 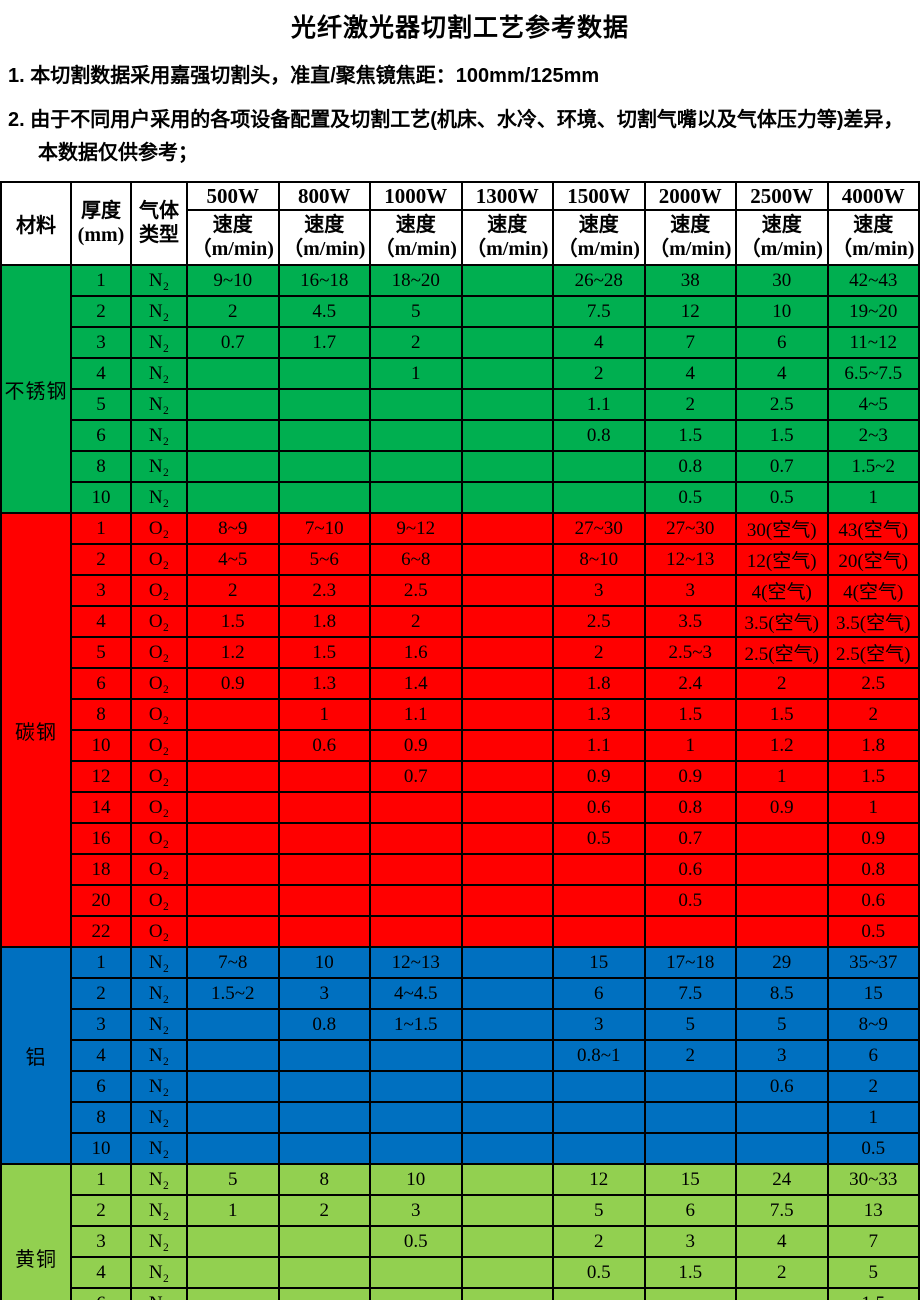 I want to click on speed-cell: 8, so click(x=324, y=1180).